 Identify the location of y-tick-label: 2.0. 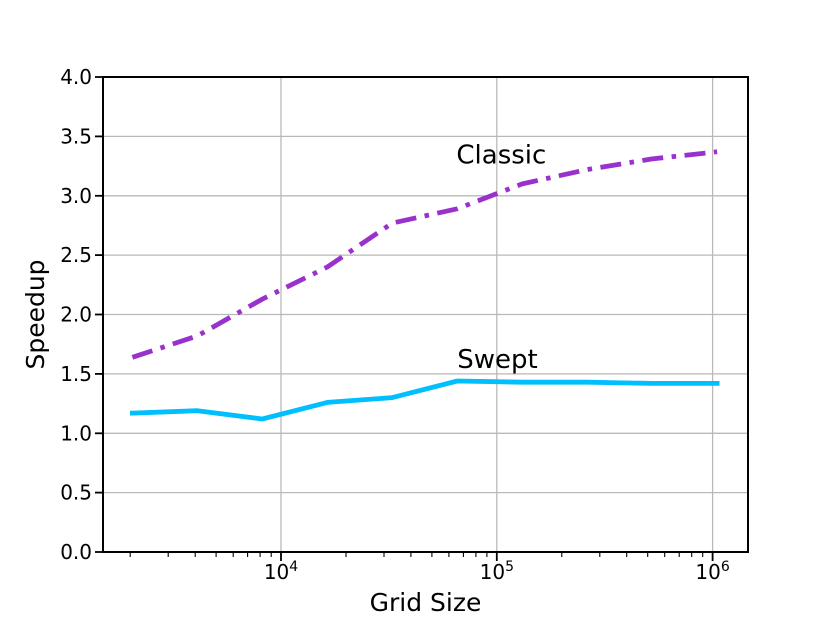
(76, 315).